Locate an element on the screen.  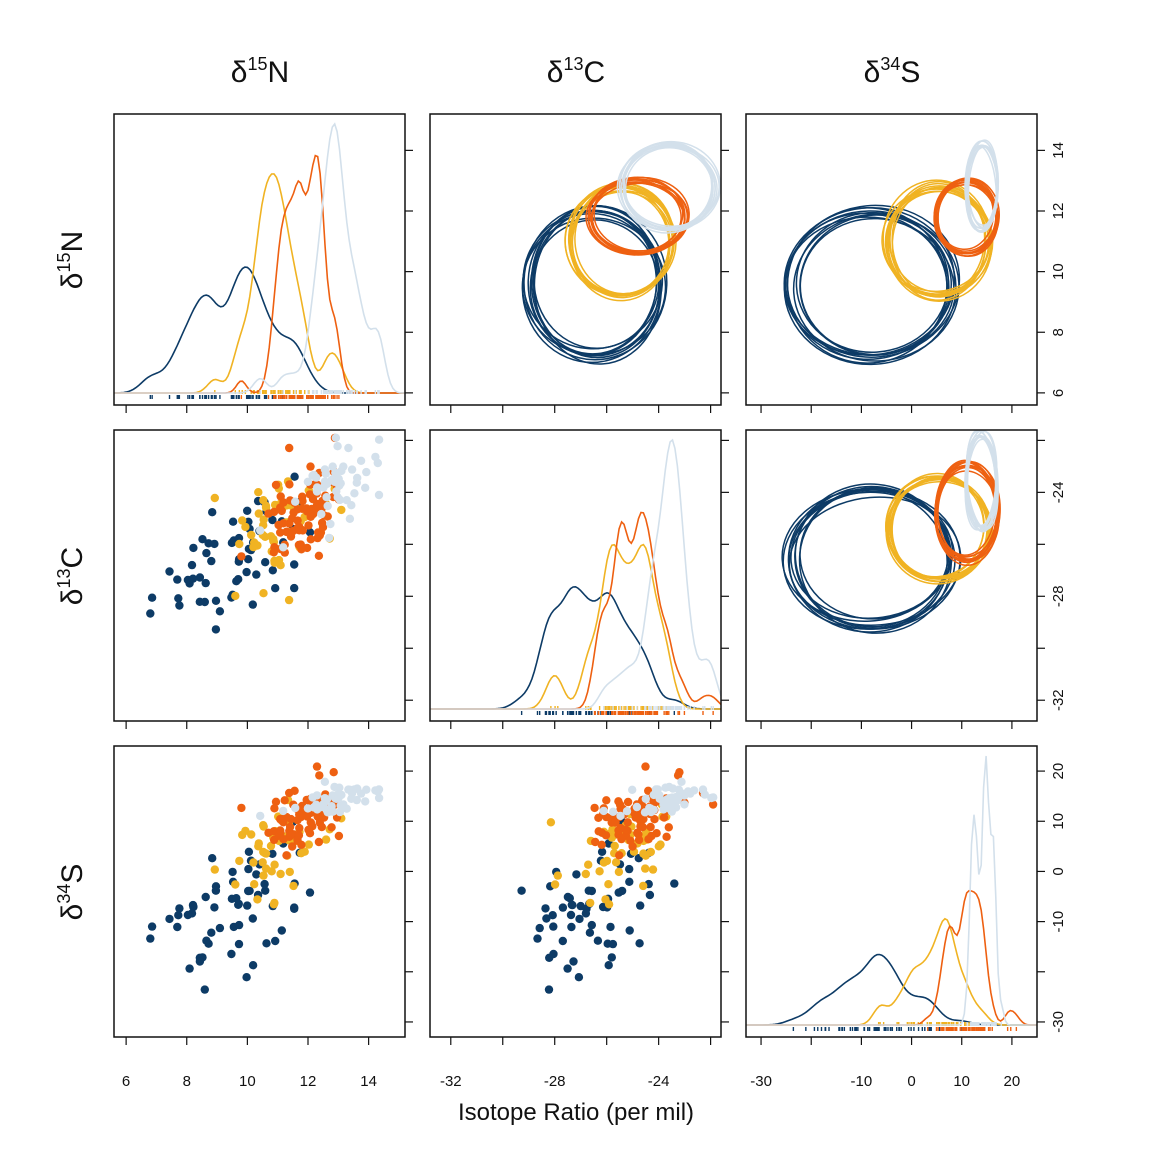
density-group4 is located at coordinates (891, 890).